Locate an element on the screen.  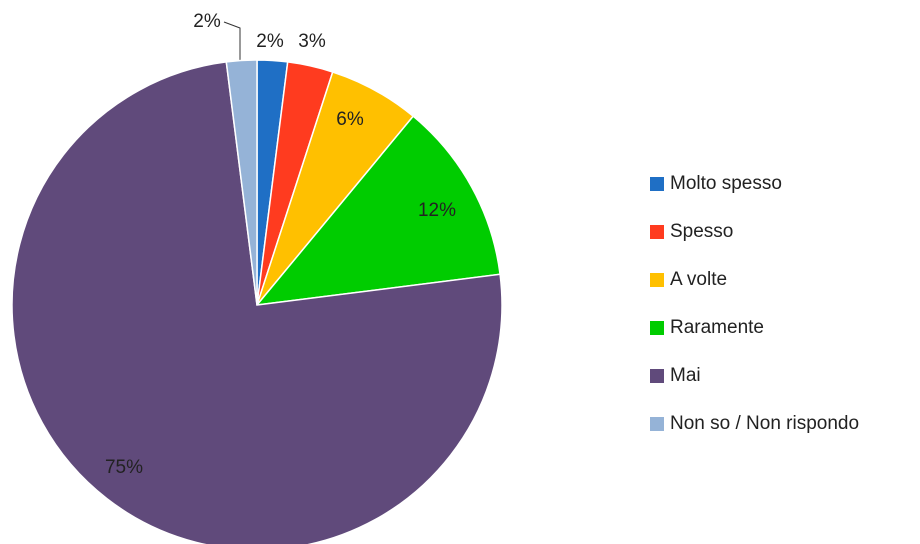
data-label: 3% is located at coordinates (312, 41).